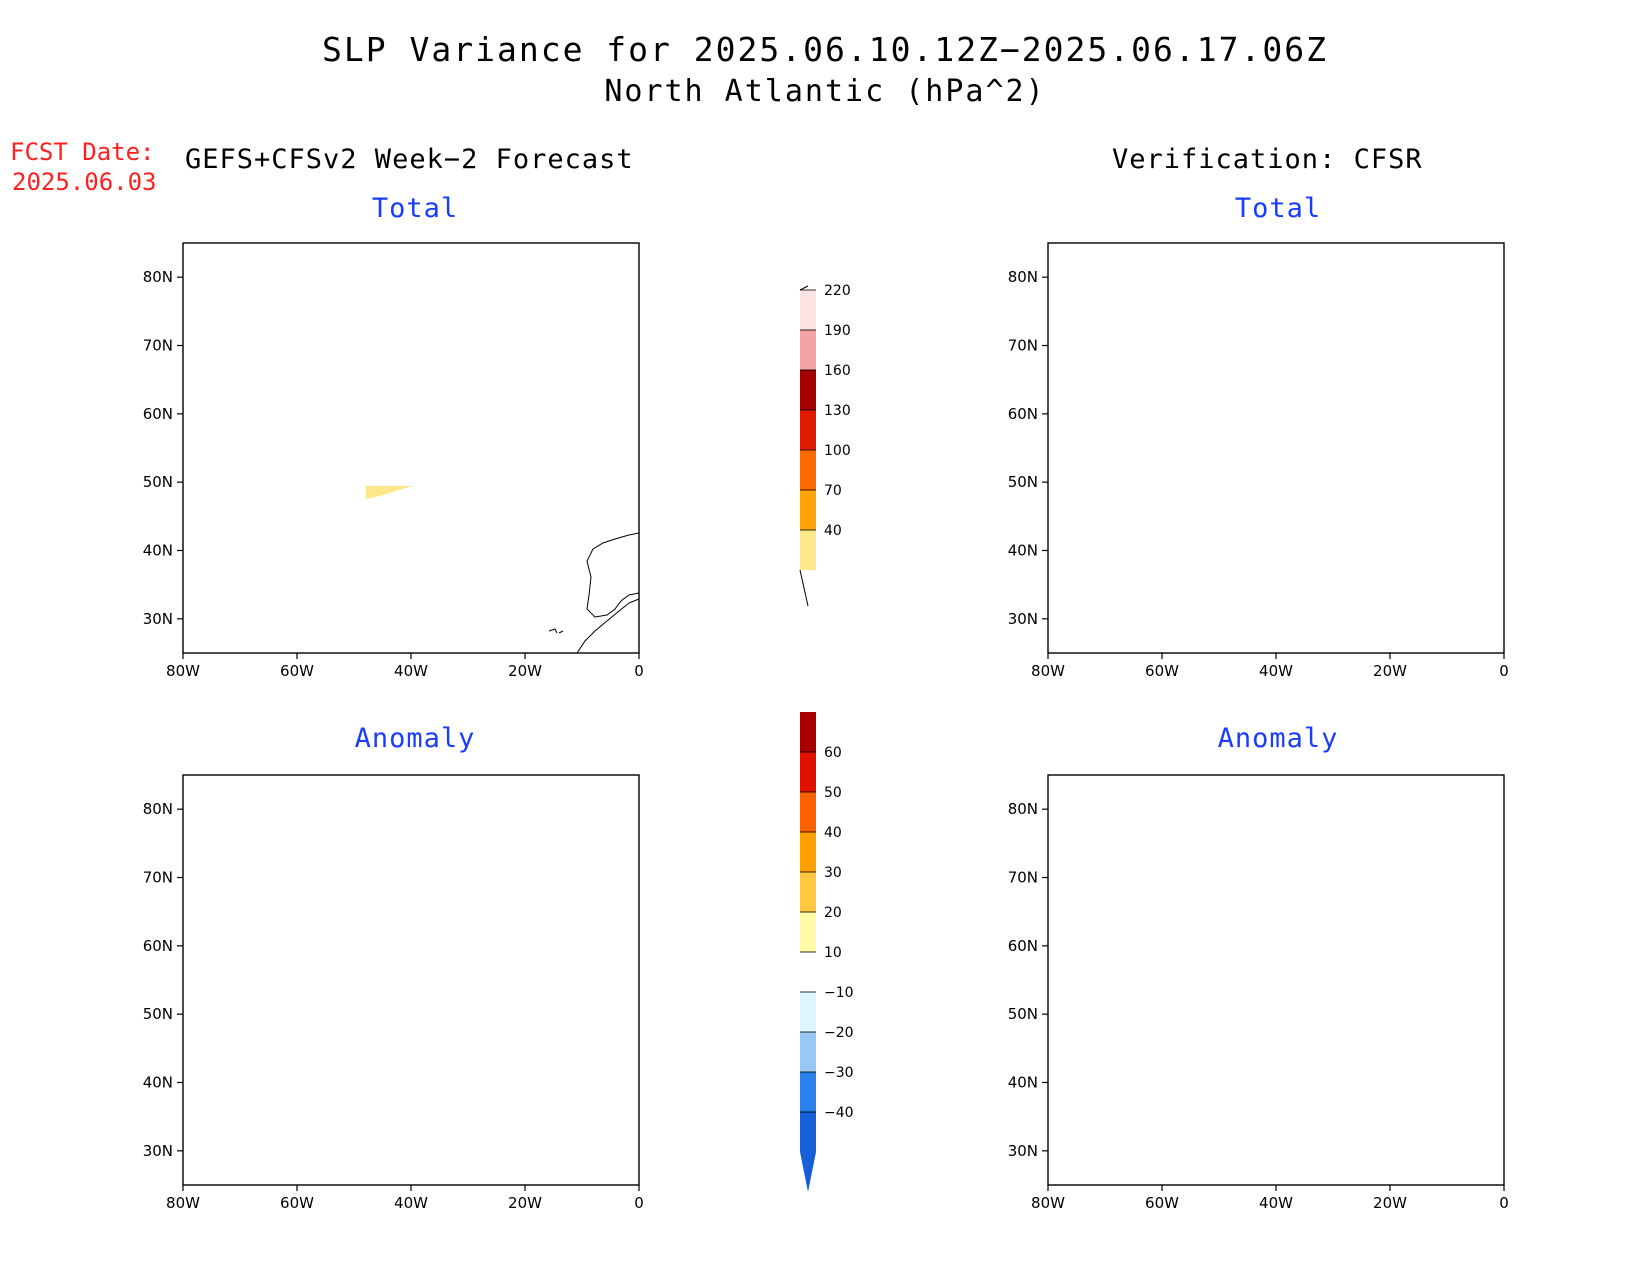 The image size is (1650, 1275). What do you see at coordinates (837, 371) in the screenshot?
I see `colorbar-label: 160` at bounding box center [837, 371].